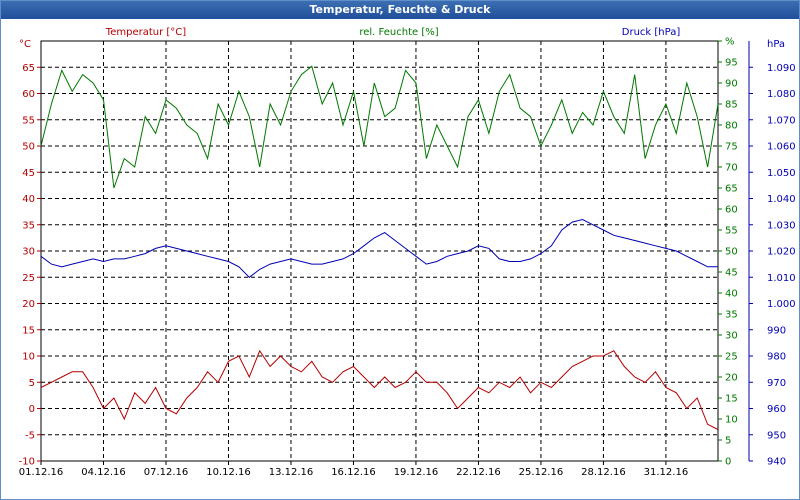  I want to click on humidity-tick-label: 65, so click(731, 189).